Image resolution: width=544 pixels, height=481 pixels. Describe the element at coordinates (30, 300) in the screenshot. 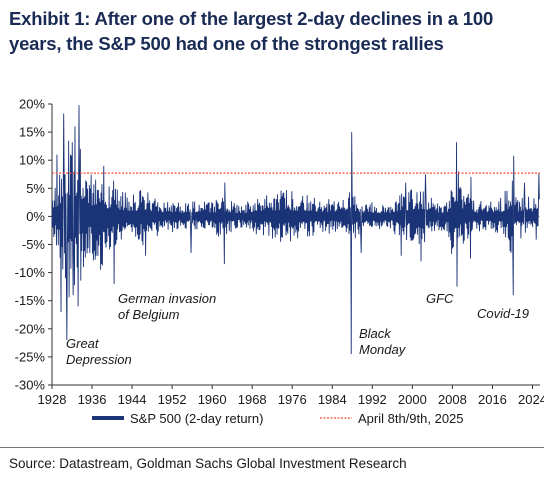

I see `y-tick-label: -15%` at that location.